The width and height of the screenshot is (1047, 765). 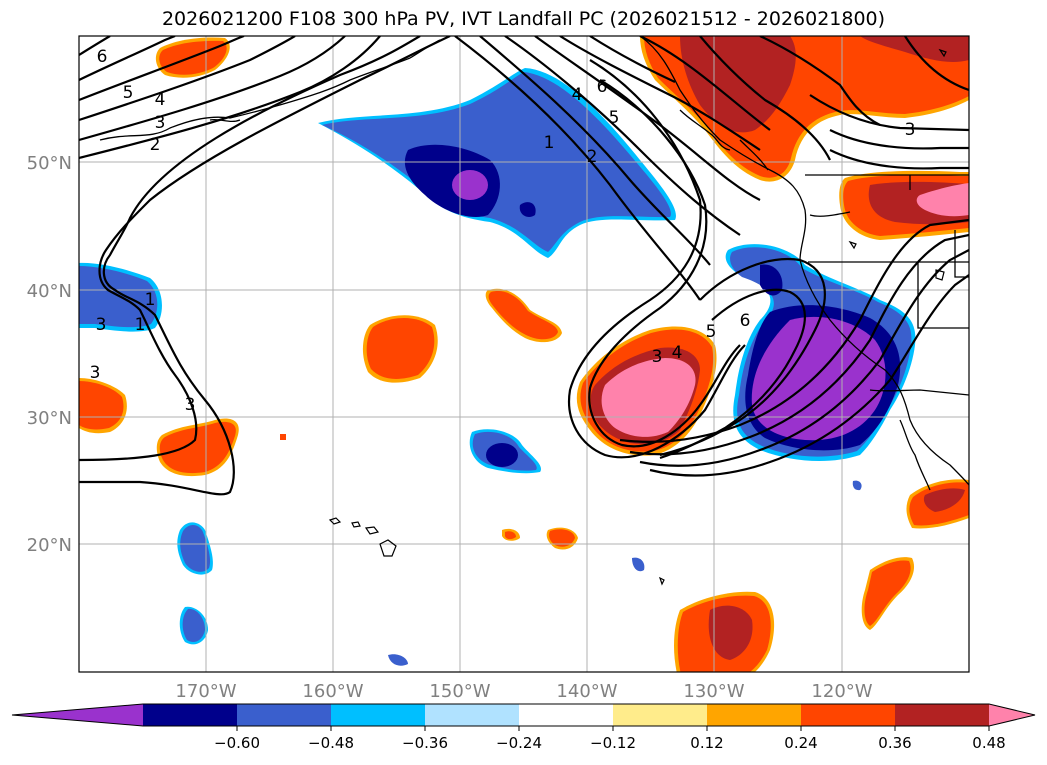 What do you see at coordinates (988, 743) in the screenshot?
I see `colorbar-tick-label: 0.48` at bounding box center [988, 743].